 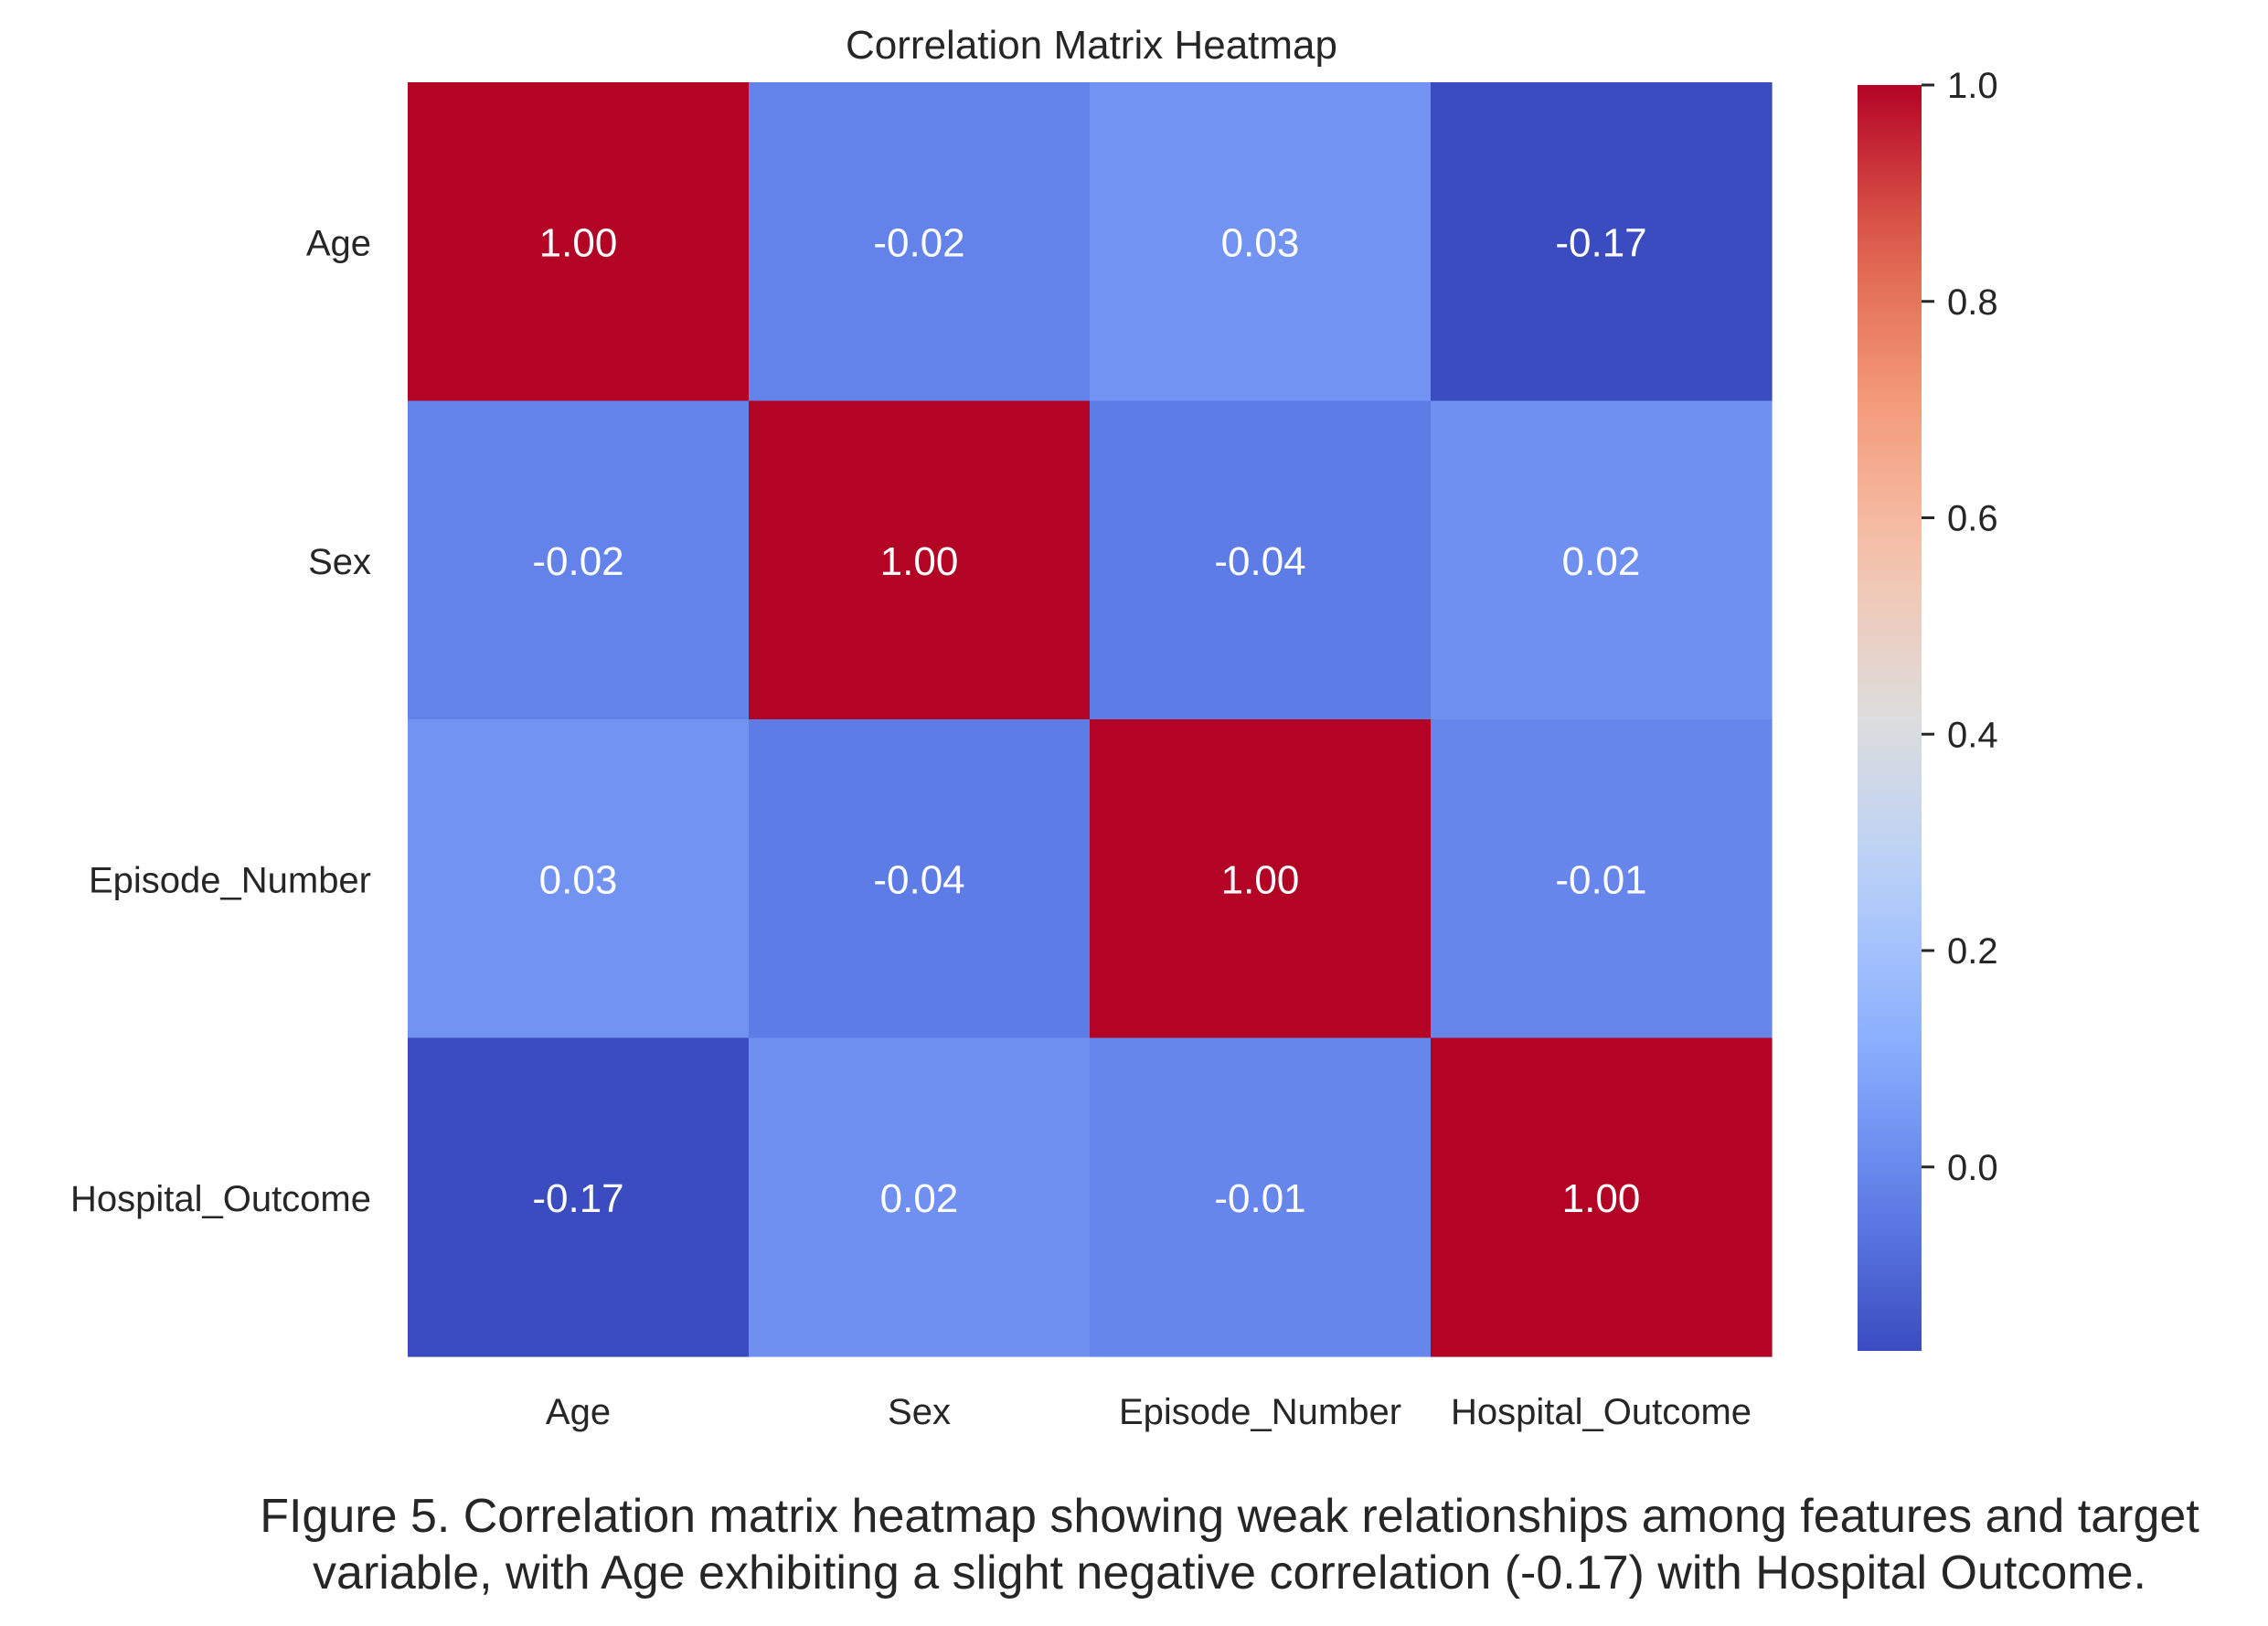 I want to click on colorbar-gradient, so click(x=1890, y=718).